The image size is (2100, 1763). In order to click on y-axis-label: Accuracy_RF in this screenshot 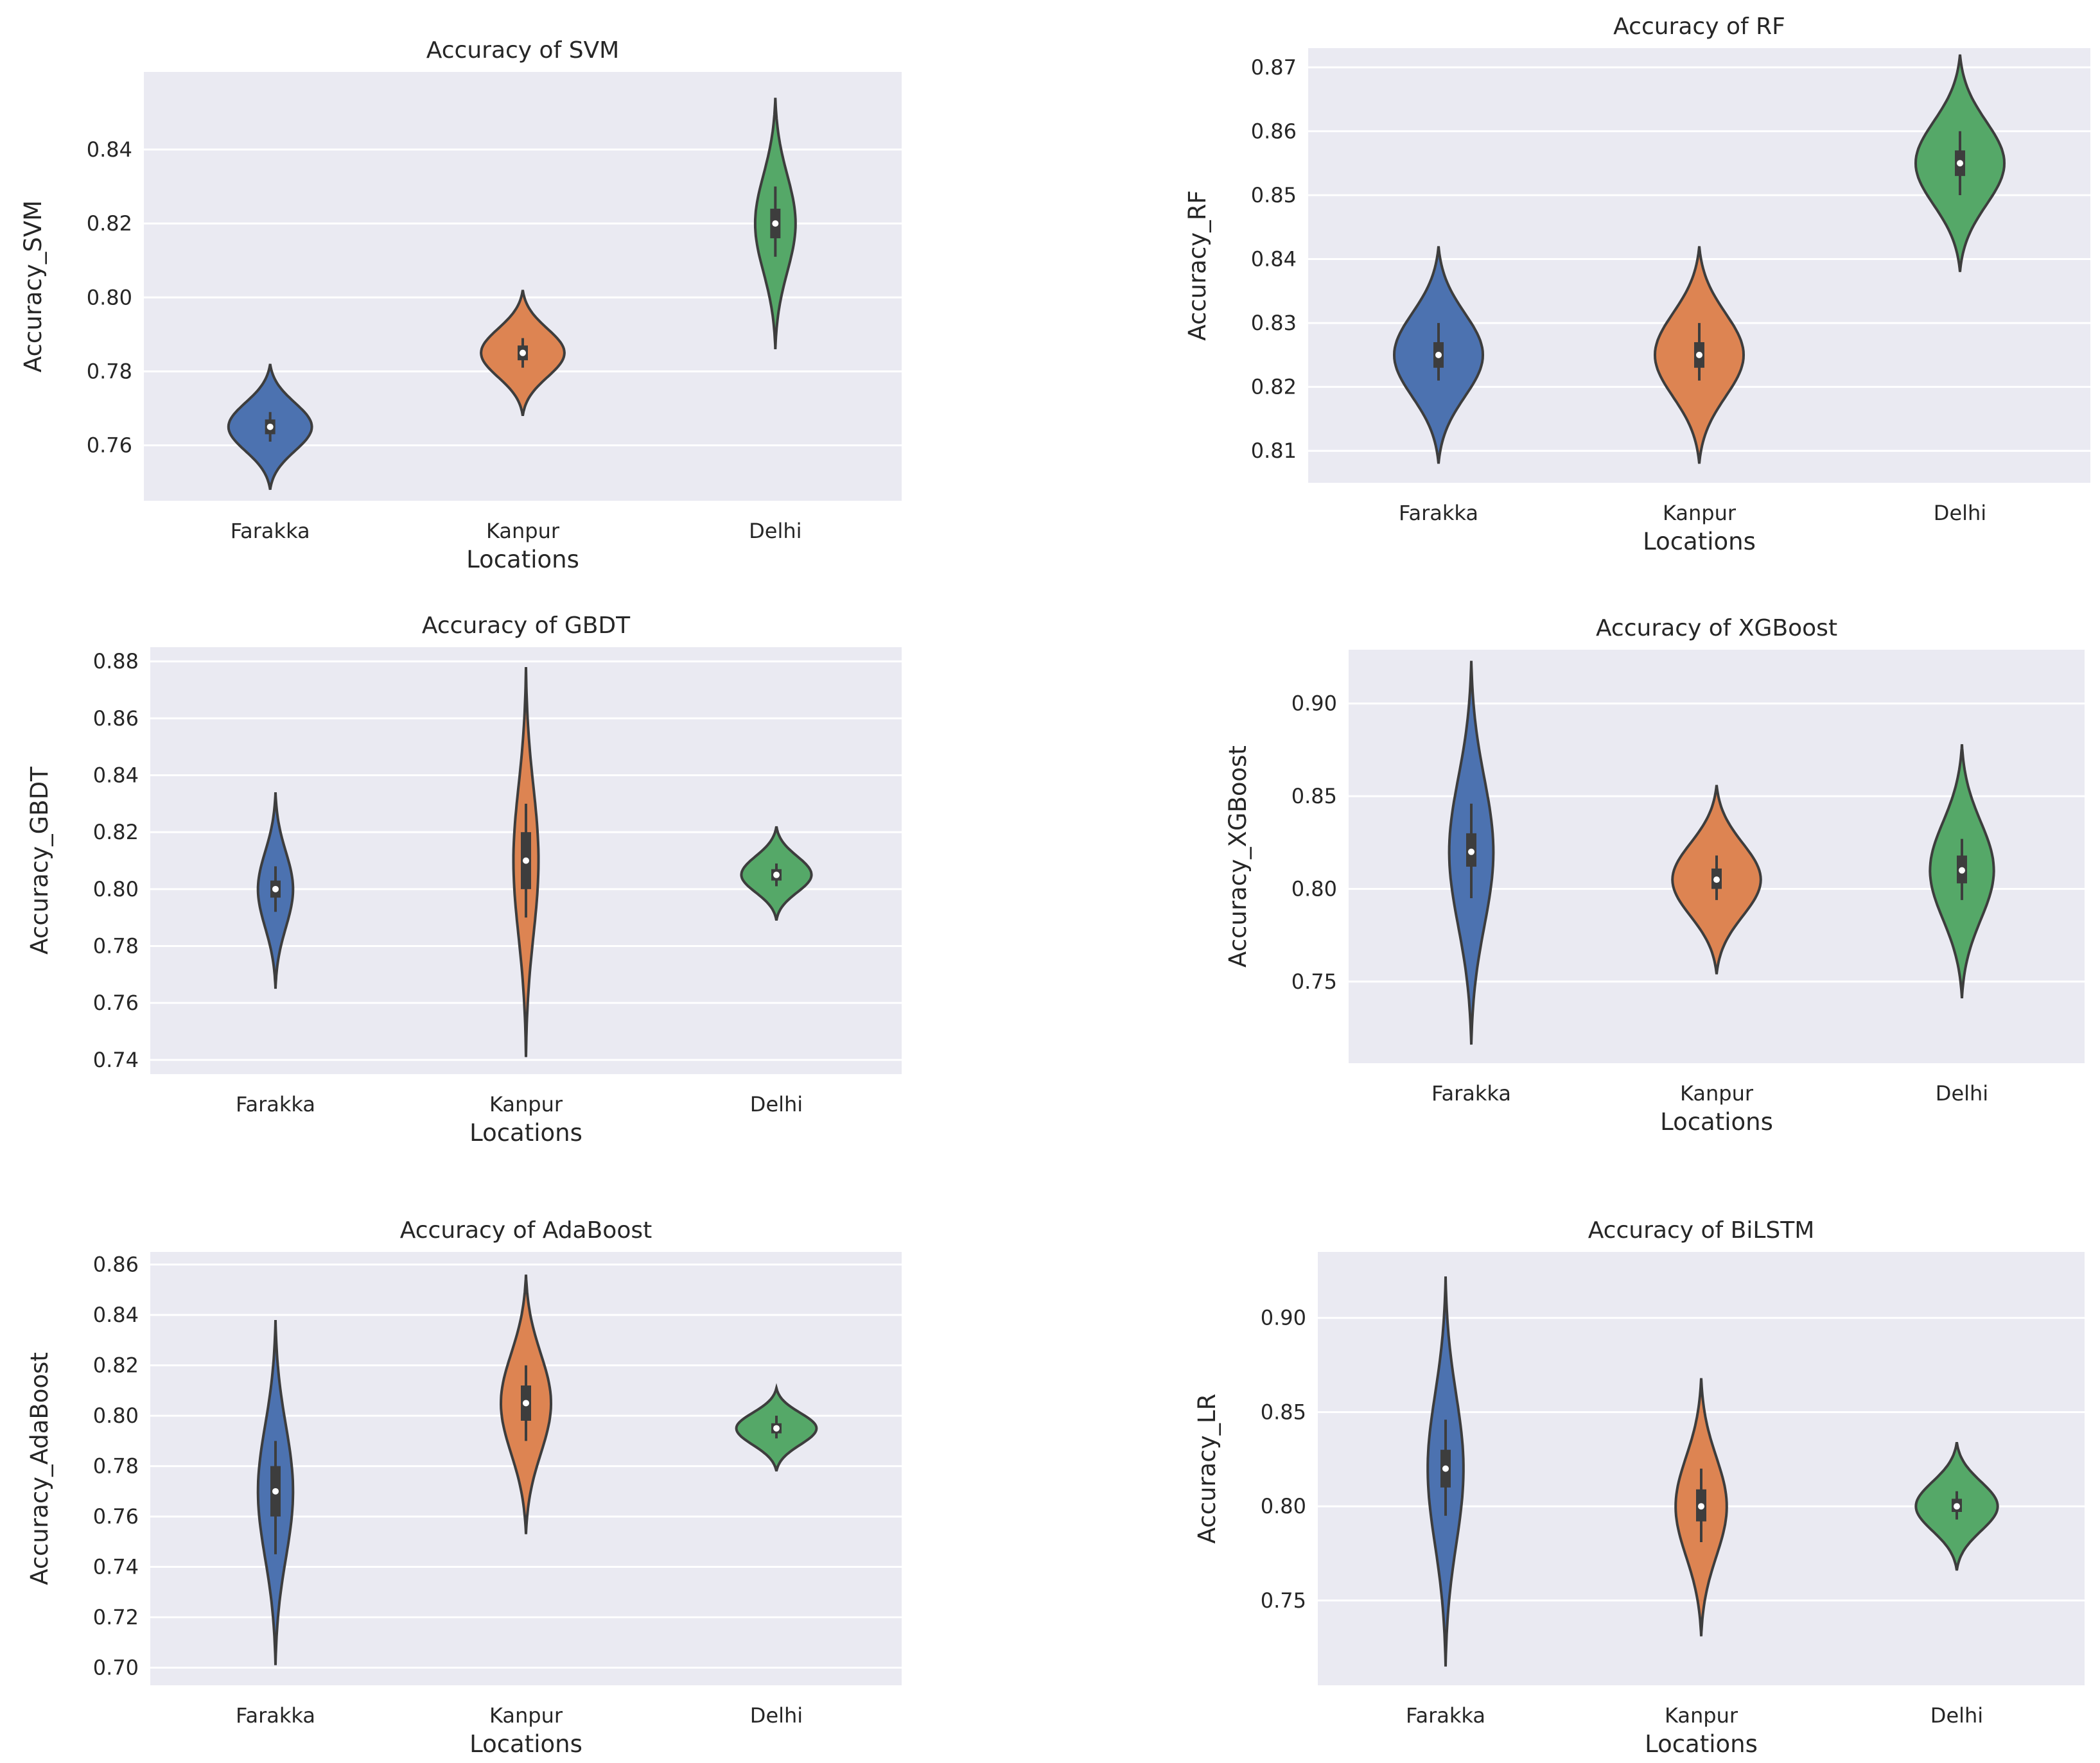, I will do `click(1198, 265)`.